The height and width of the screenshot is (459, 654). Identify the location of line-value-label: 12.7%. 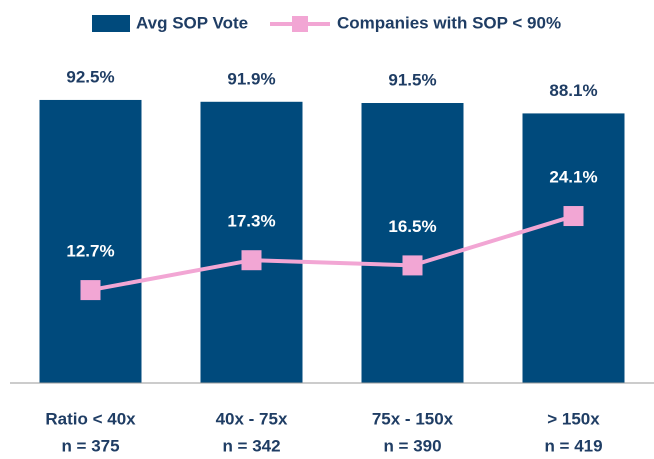
(90, 251).